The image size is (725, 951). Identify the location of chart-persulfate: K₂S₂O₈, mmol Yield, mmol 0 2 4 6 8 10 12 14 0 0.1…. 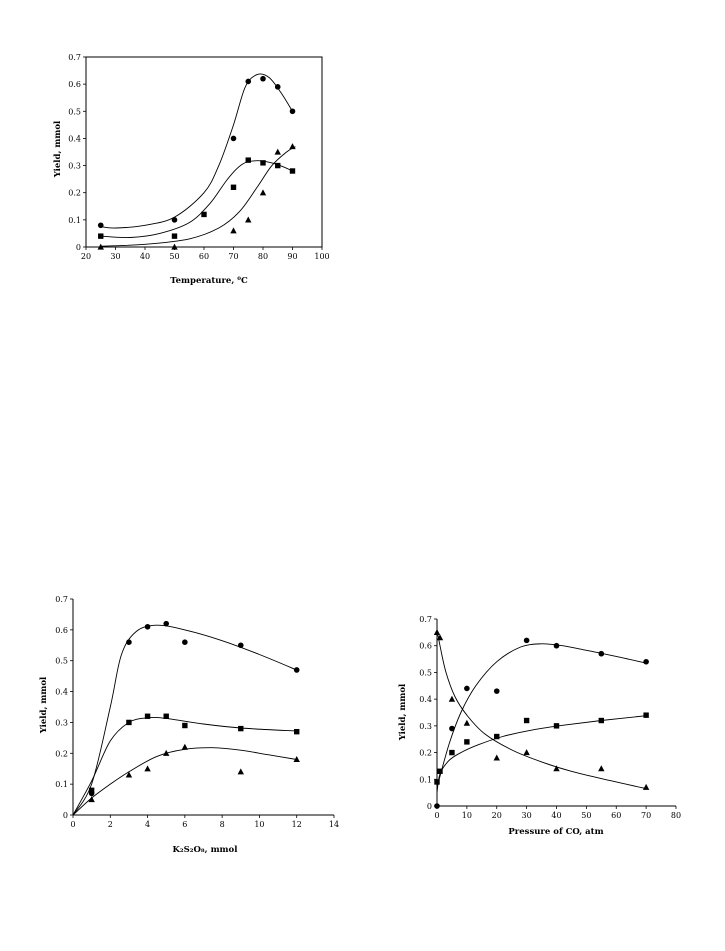
(189, 725).